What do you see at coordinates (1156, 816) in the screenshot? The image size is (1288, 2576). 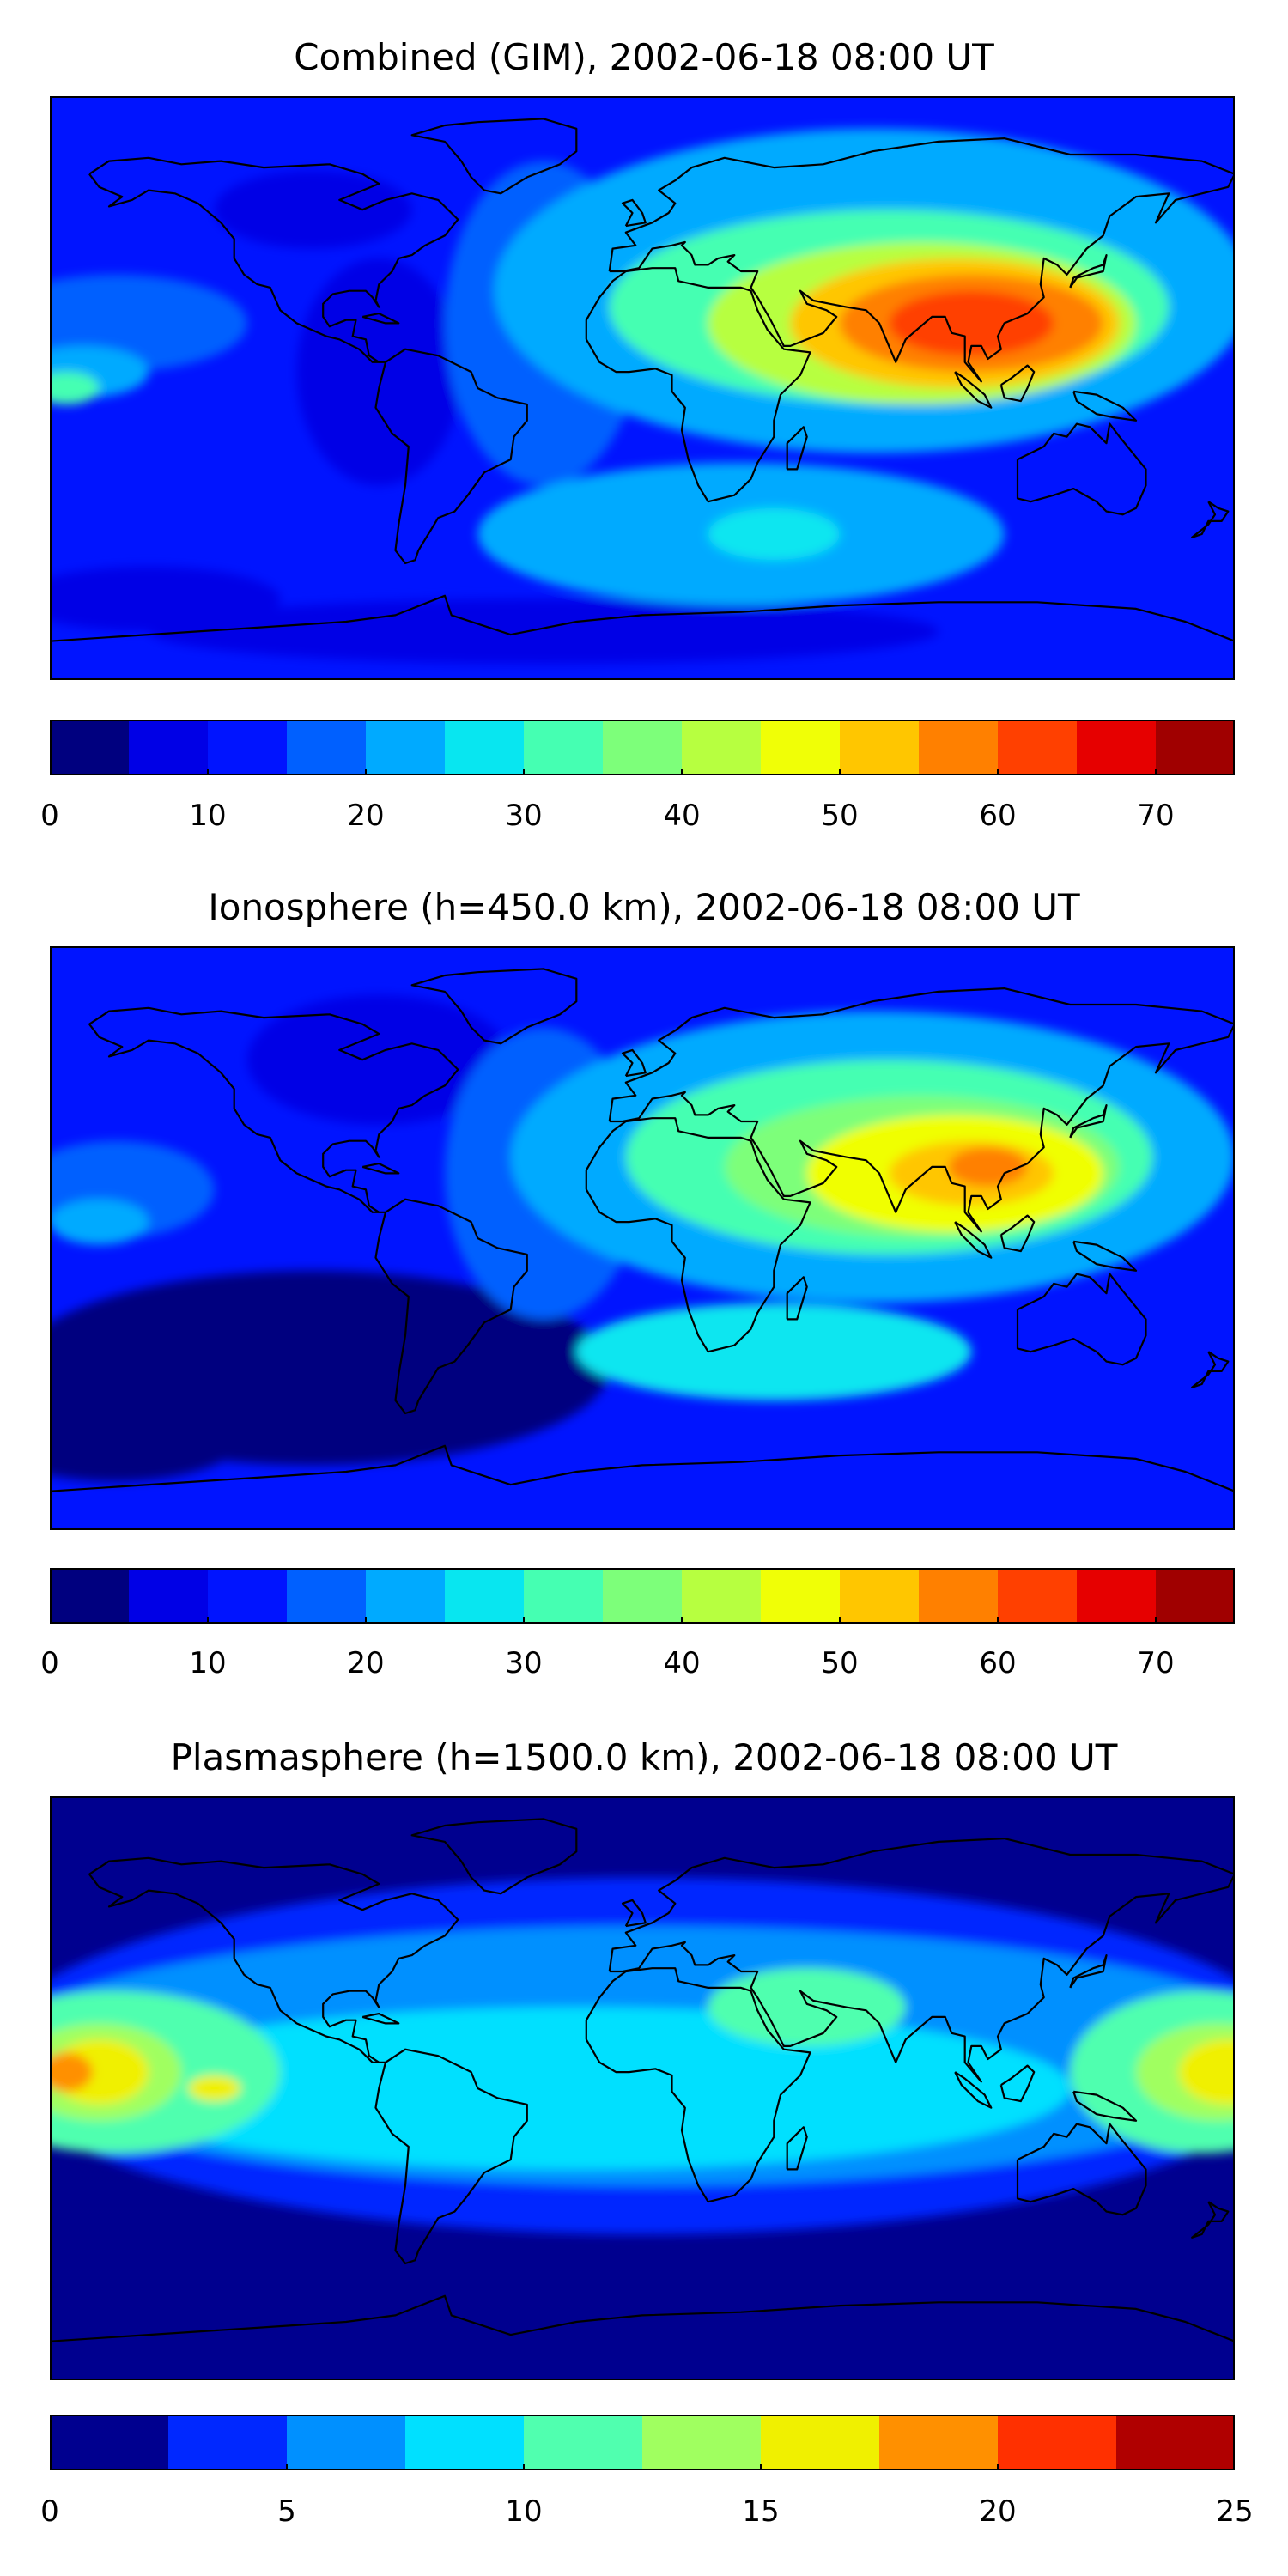 I see `colorbar-tick-label: 70` at bounding box center [1156, 816].